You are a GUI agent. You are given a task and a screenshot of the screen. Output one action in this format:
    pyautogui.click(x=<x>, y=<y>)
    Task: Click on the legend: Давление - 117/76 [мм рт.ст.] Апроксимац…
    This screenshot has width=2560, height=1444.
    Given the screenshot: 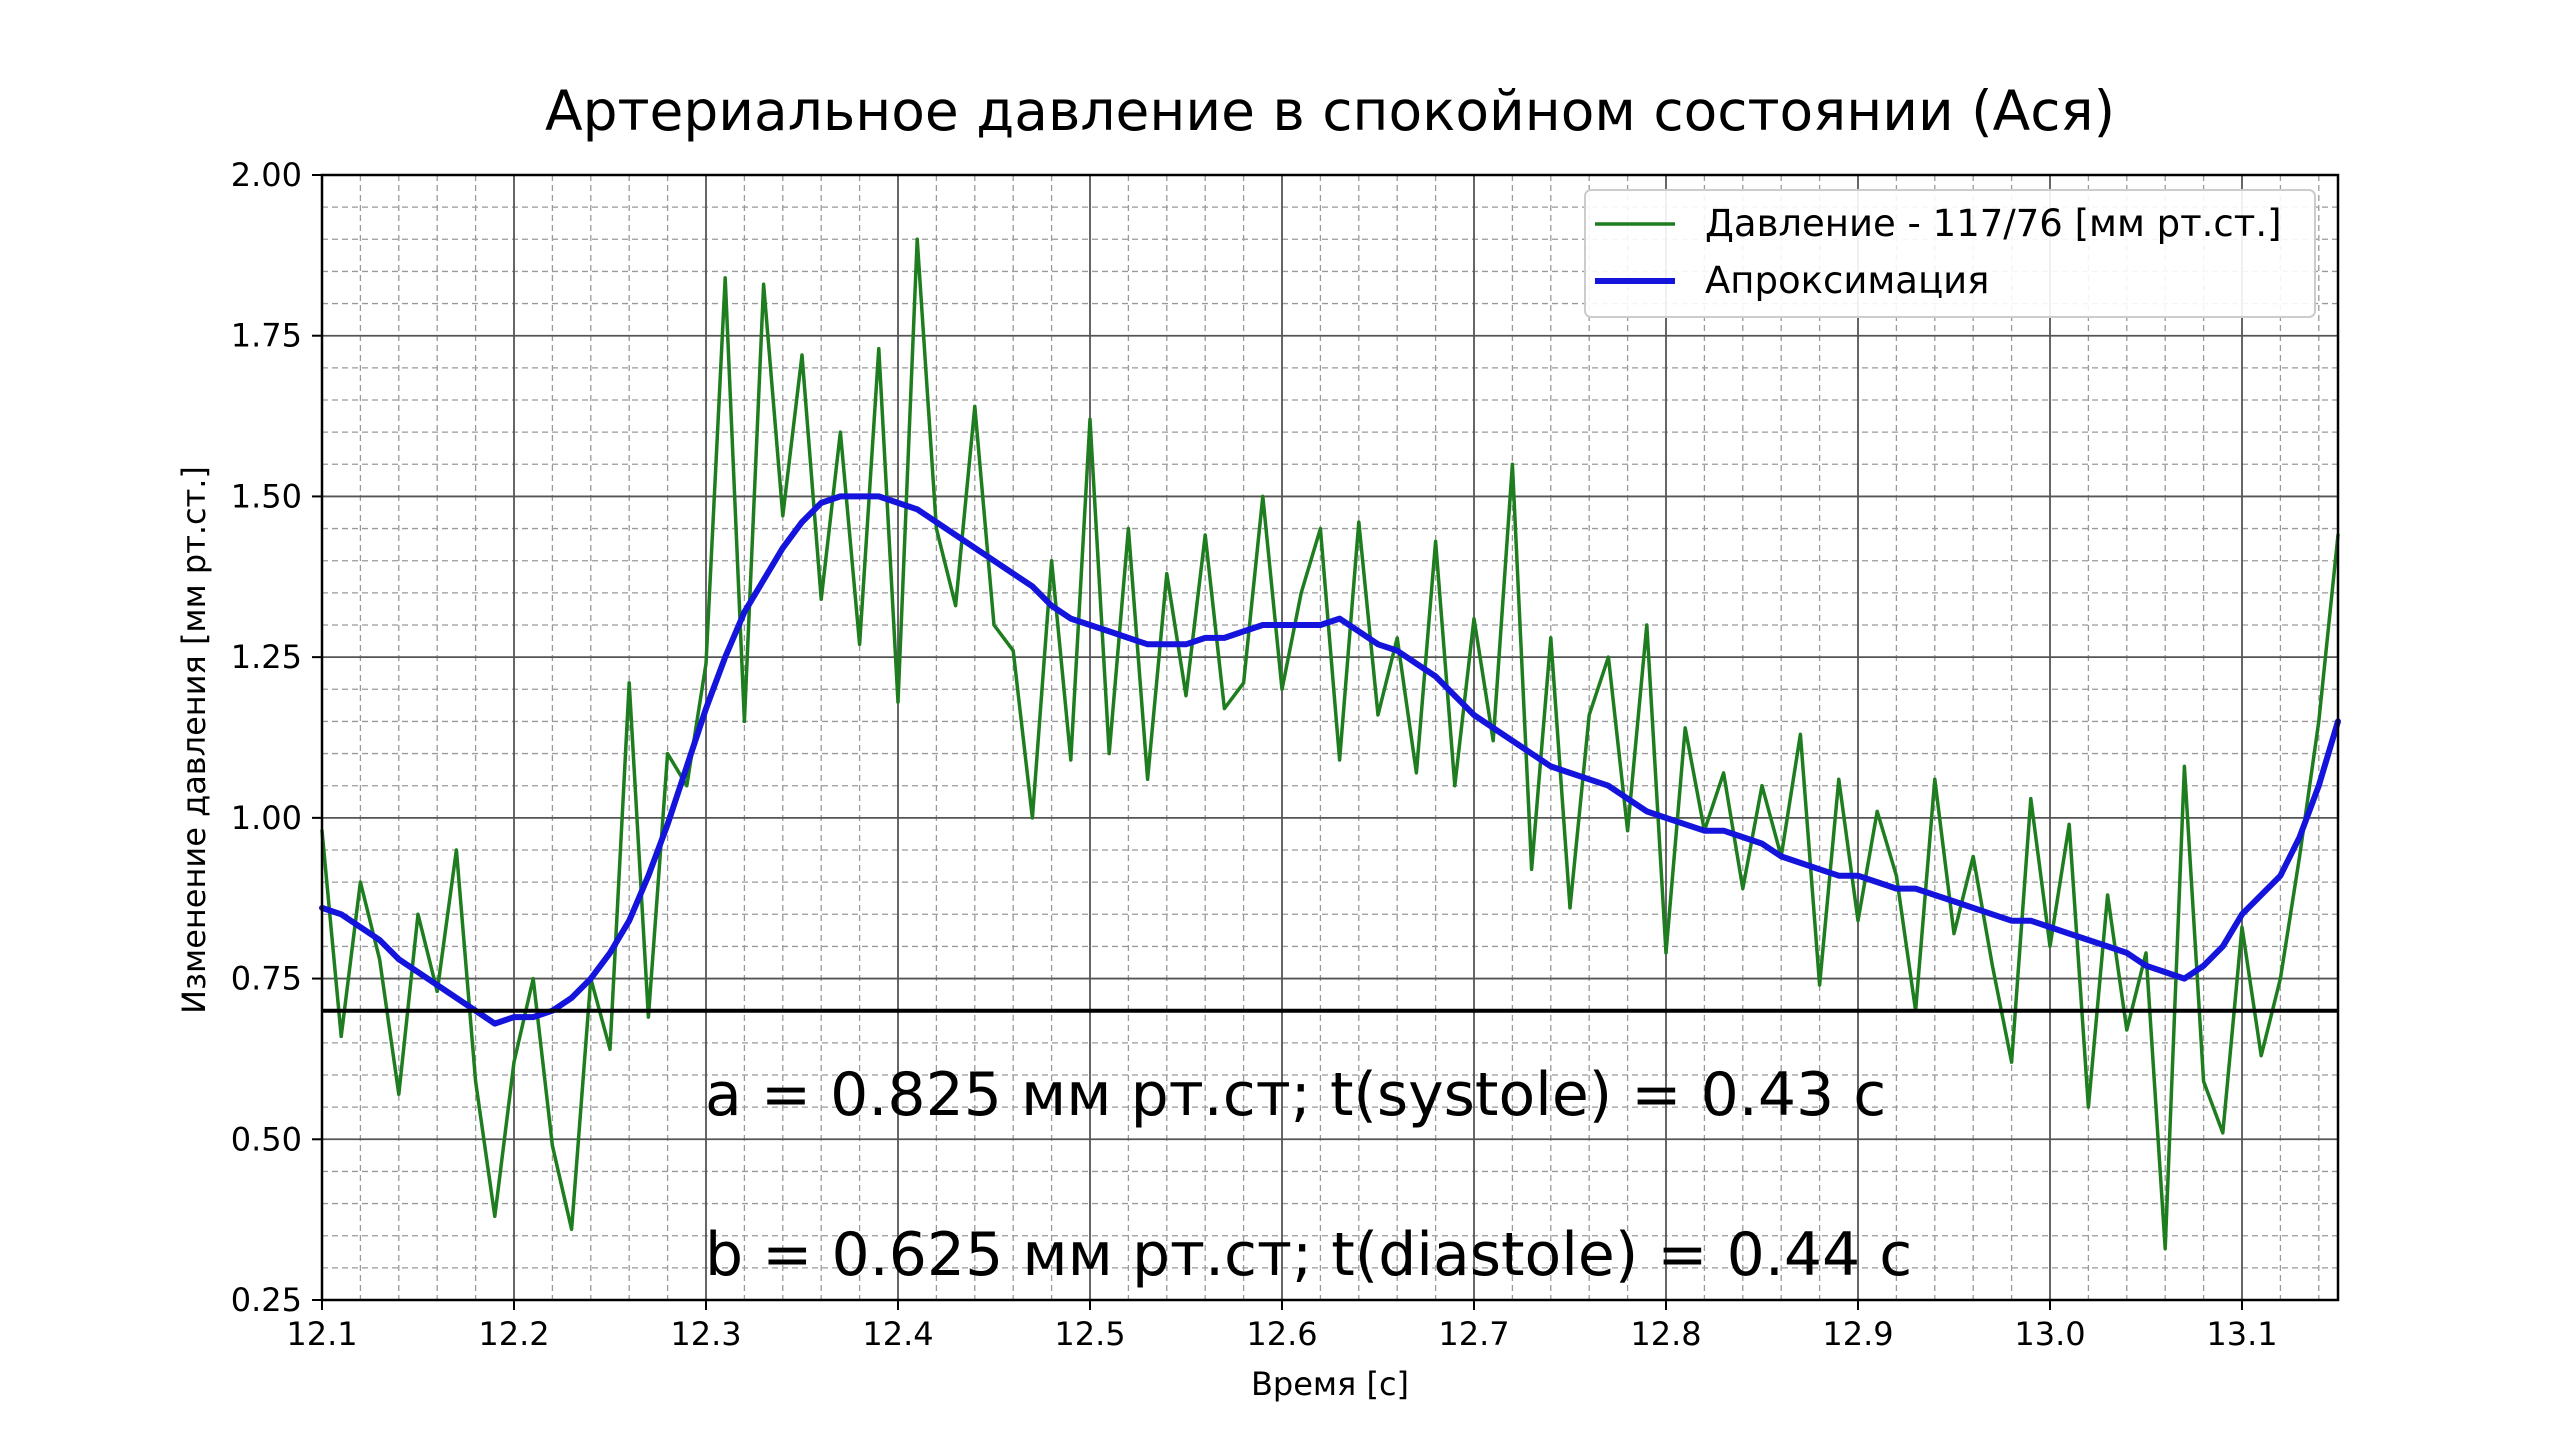 What is the action you would take?
    pyautogui.click(x=1950, y=253)
    